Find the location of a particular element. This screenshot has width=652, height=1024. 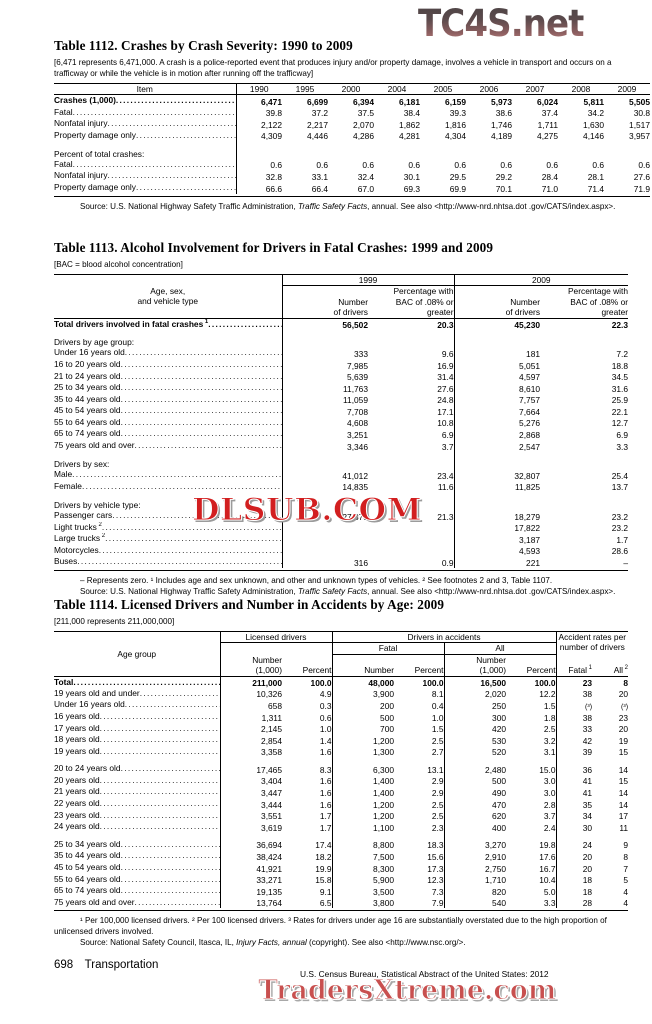

table-cell: 4,146 is located at coordinates (593, 136).